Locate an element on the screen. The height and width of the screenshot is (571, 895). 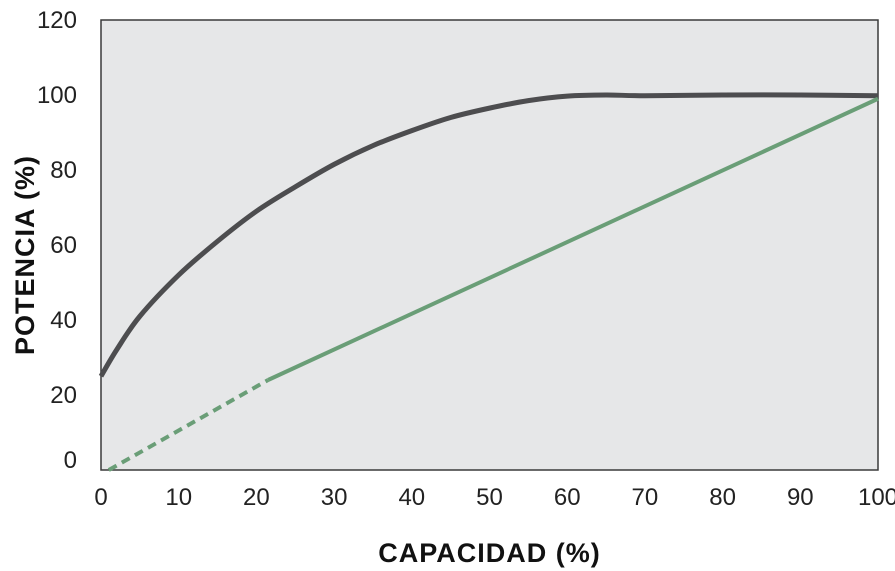
y-tick-label: 0 is located at coordinates (70, 460).